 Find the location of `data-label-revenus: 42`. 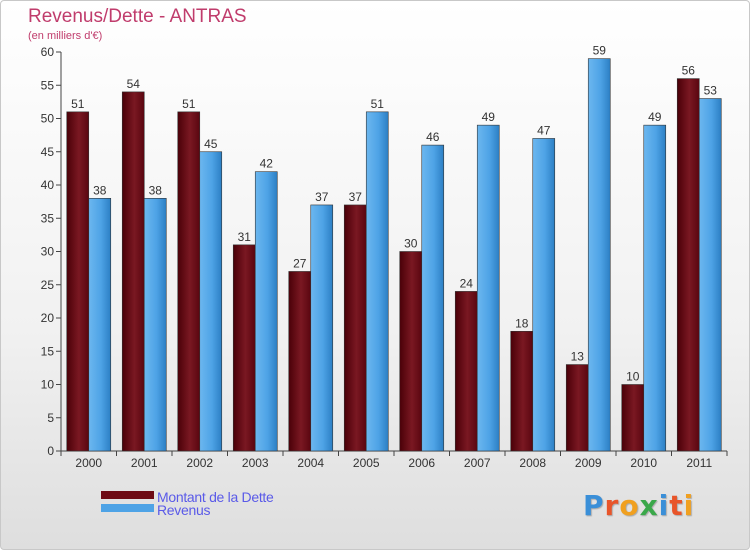

data-label-revenus: 42 is located at coordinates (267, 164).